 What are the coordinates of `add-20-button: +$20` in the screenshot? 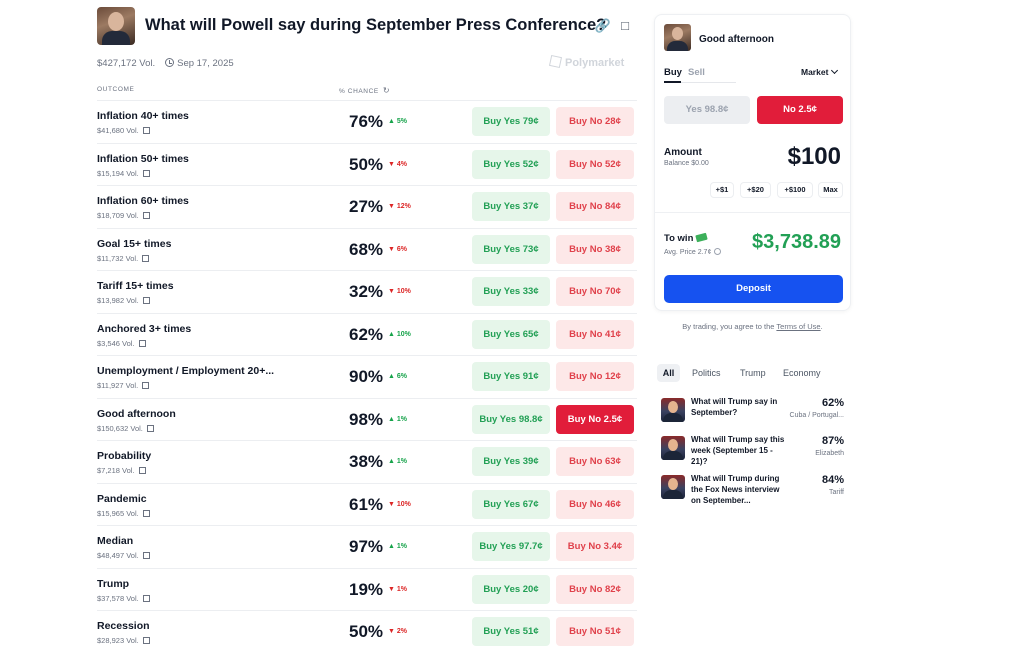 It's located at (755, 190).